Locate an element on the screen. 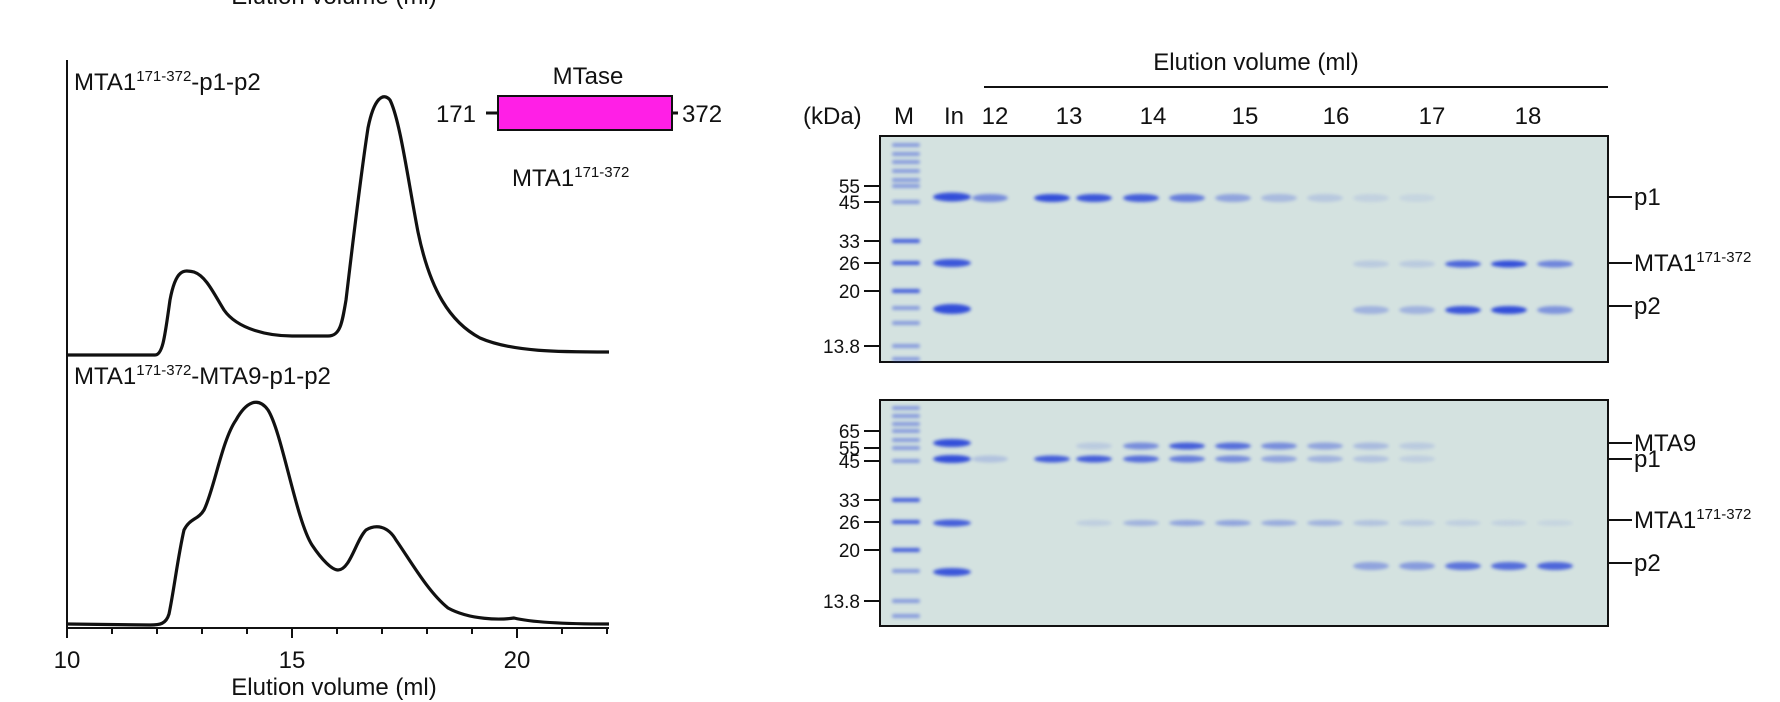 Image resolution: width=1780 pixels, height=702 pixels. gel-2-background is located at coordinates (1244, 513).